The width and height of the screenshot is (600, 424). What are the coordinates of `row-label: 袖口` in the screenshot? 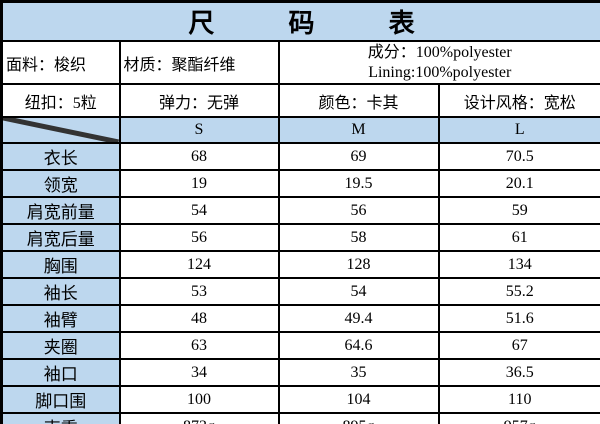 It's located at (60, 372).